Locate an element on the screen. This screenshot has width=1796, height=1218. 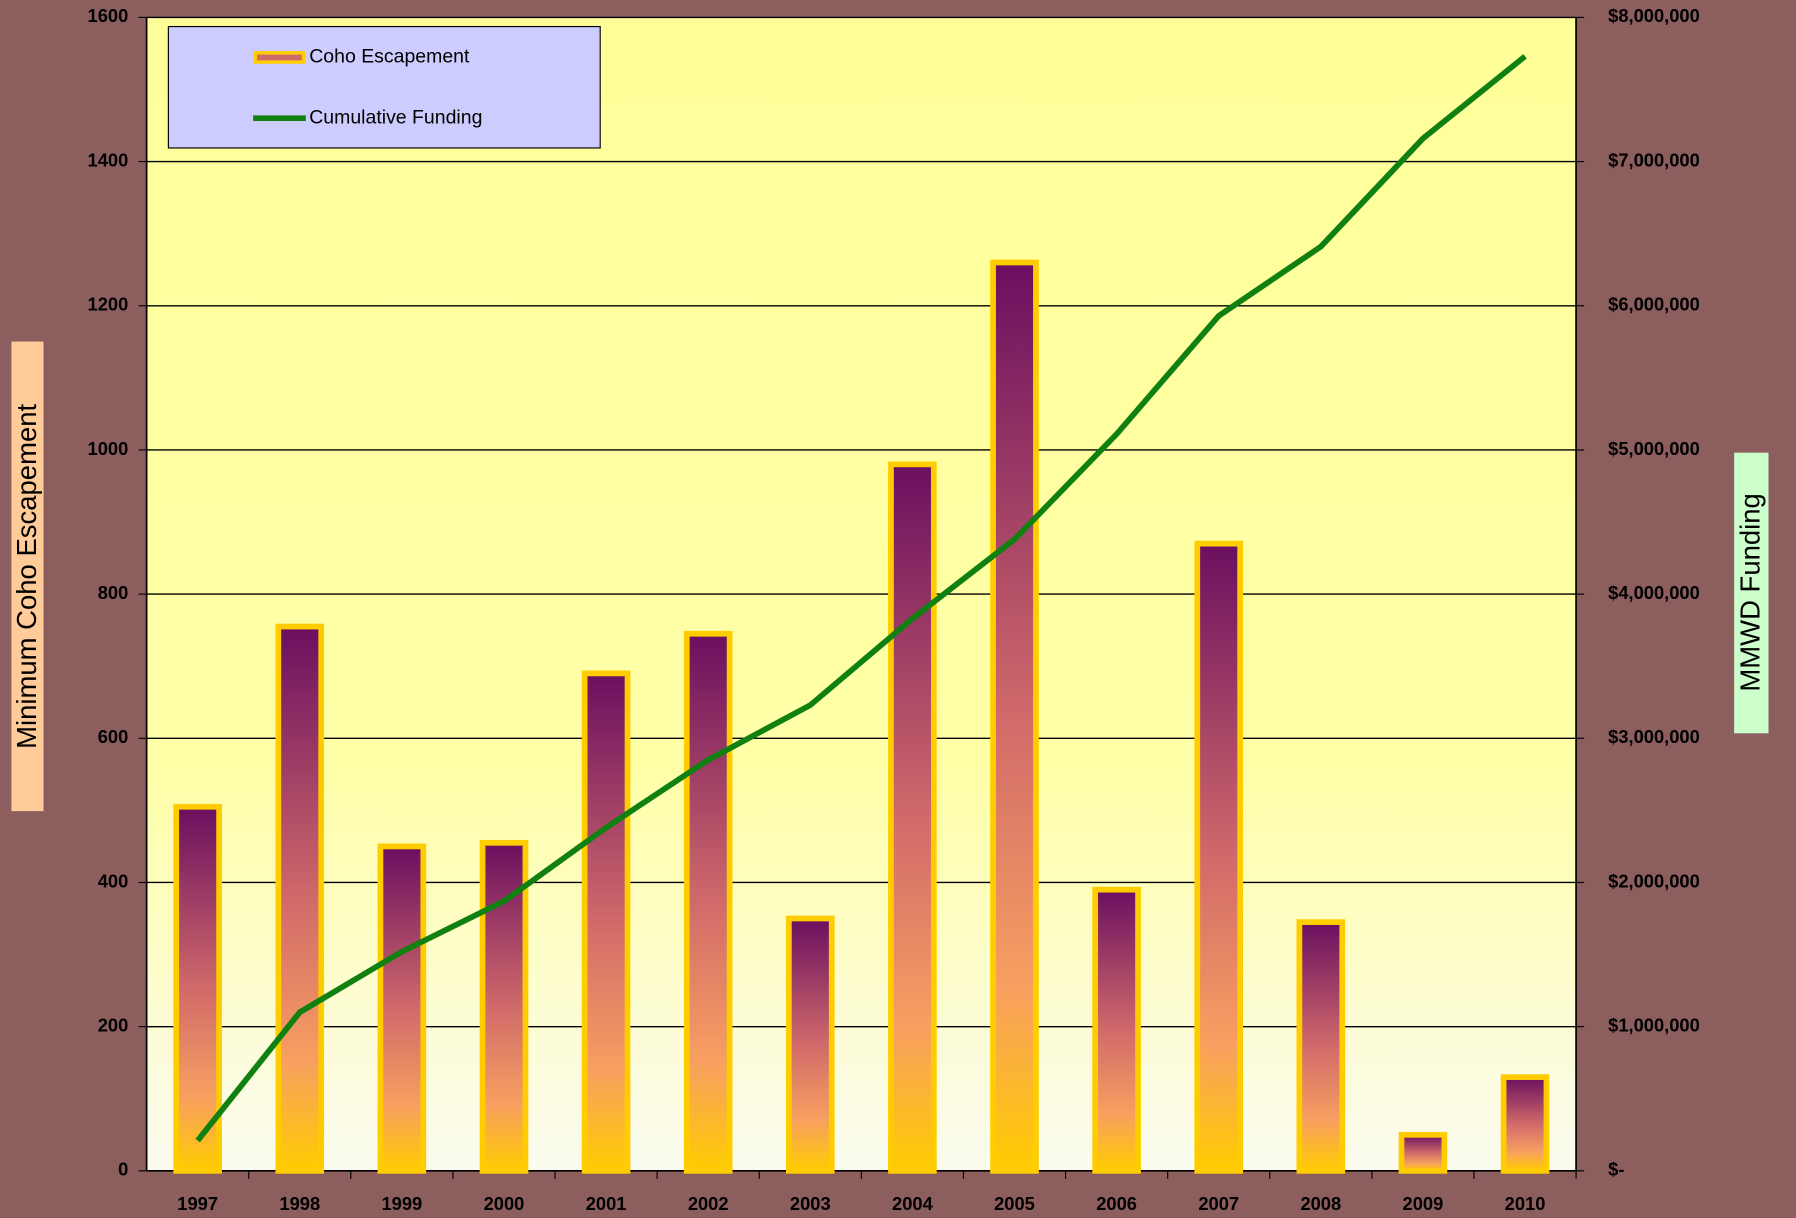
x-tick-label: 2007 is located at coordinates (1218, 1203).